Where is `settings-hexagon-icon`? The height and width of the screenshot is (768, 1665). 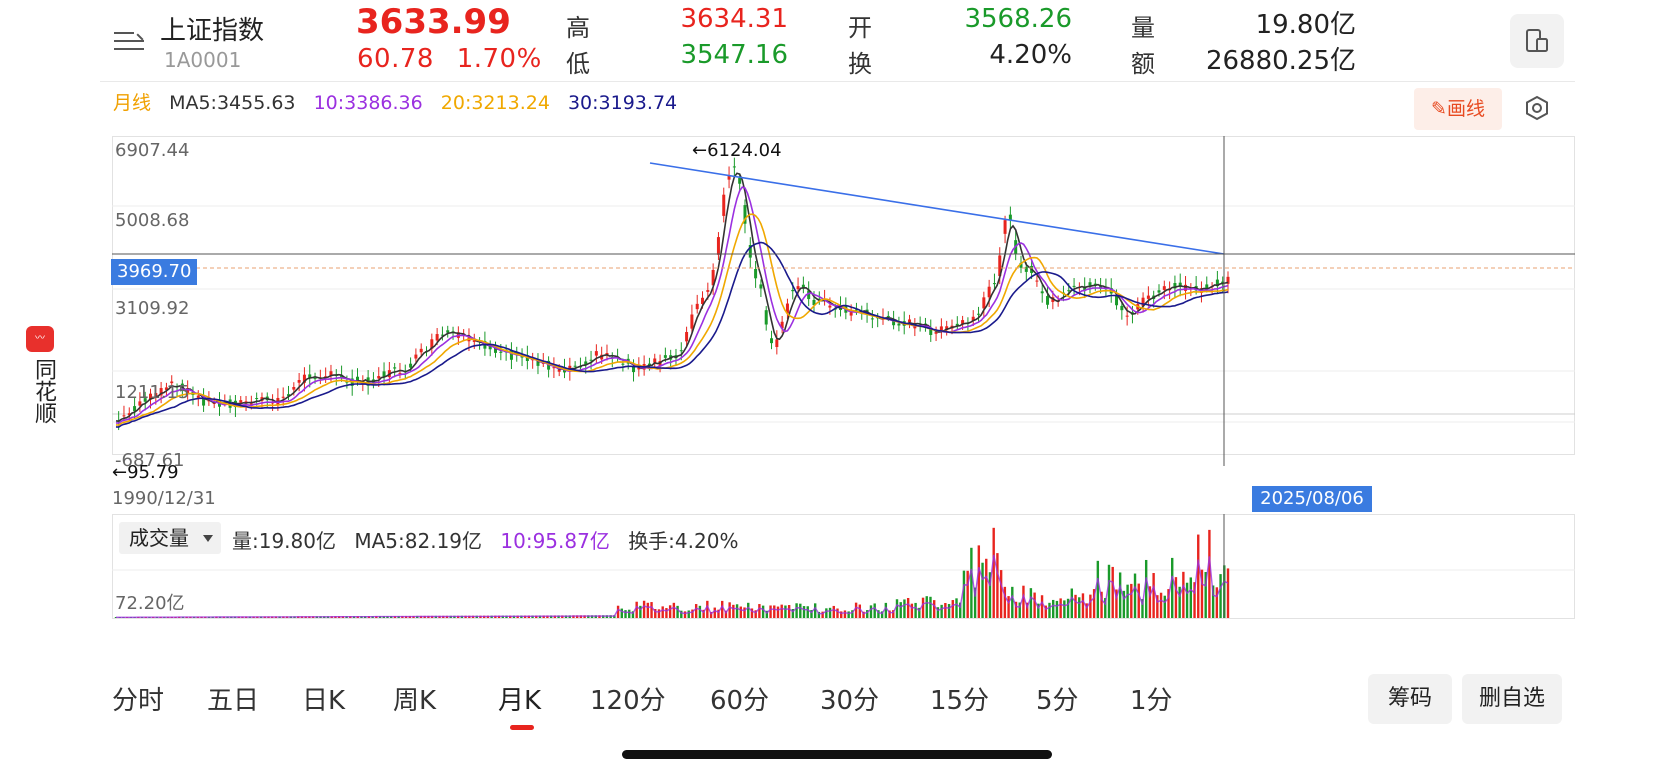
settings-hexagon-icon is located at coordinates (1537, 108).